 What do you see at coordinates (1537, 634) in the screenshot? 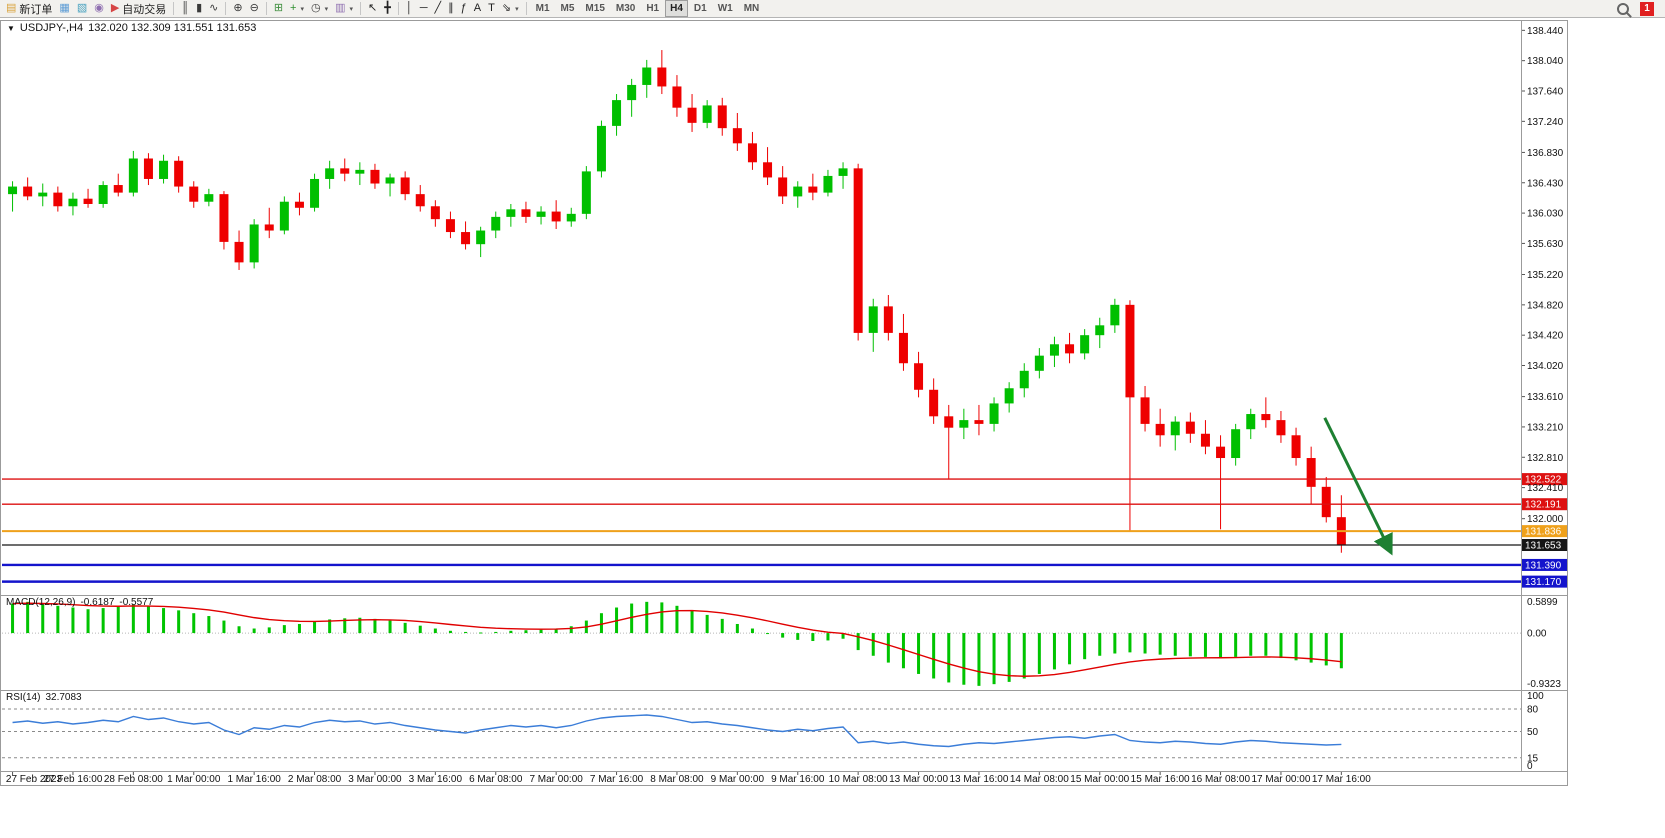
I see `macd-axis-label: 0.00` at bounding box center [1537, 634].